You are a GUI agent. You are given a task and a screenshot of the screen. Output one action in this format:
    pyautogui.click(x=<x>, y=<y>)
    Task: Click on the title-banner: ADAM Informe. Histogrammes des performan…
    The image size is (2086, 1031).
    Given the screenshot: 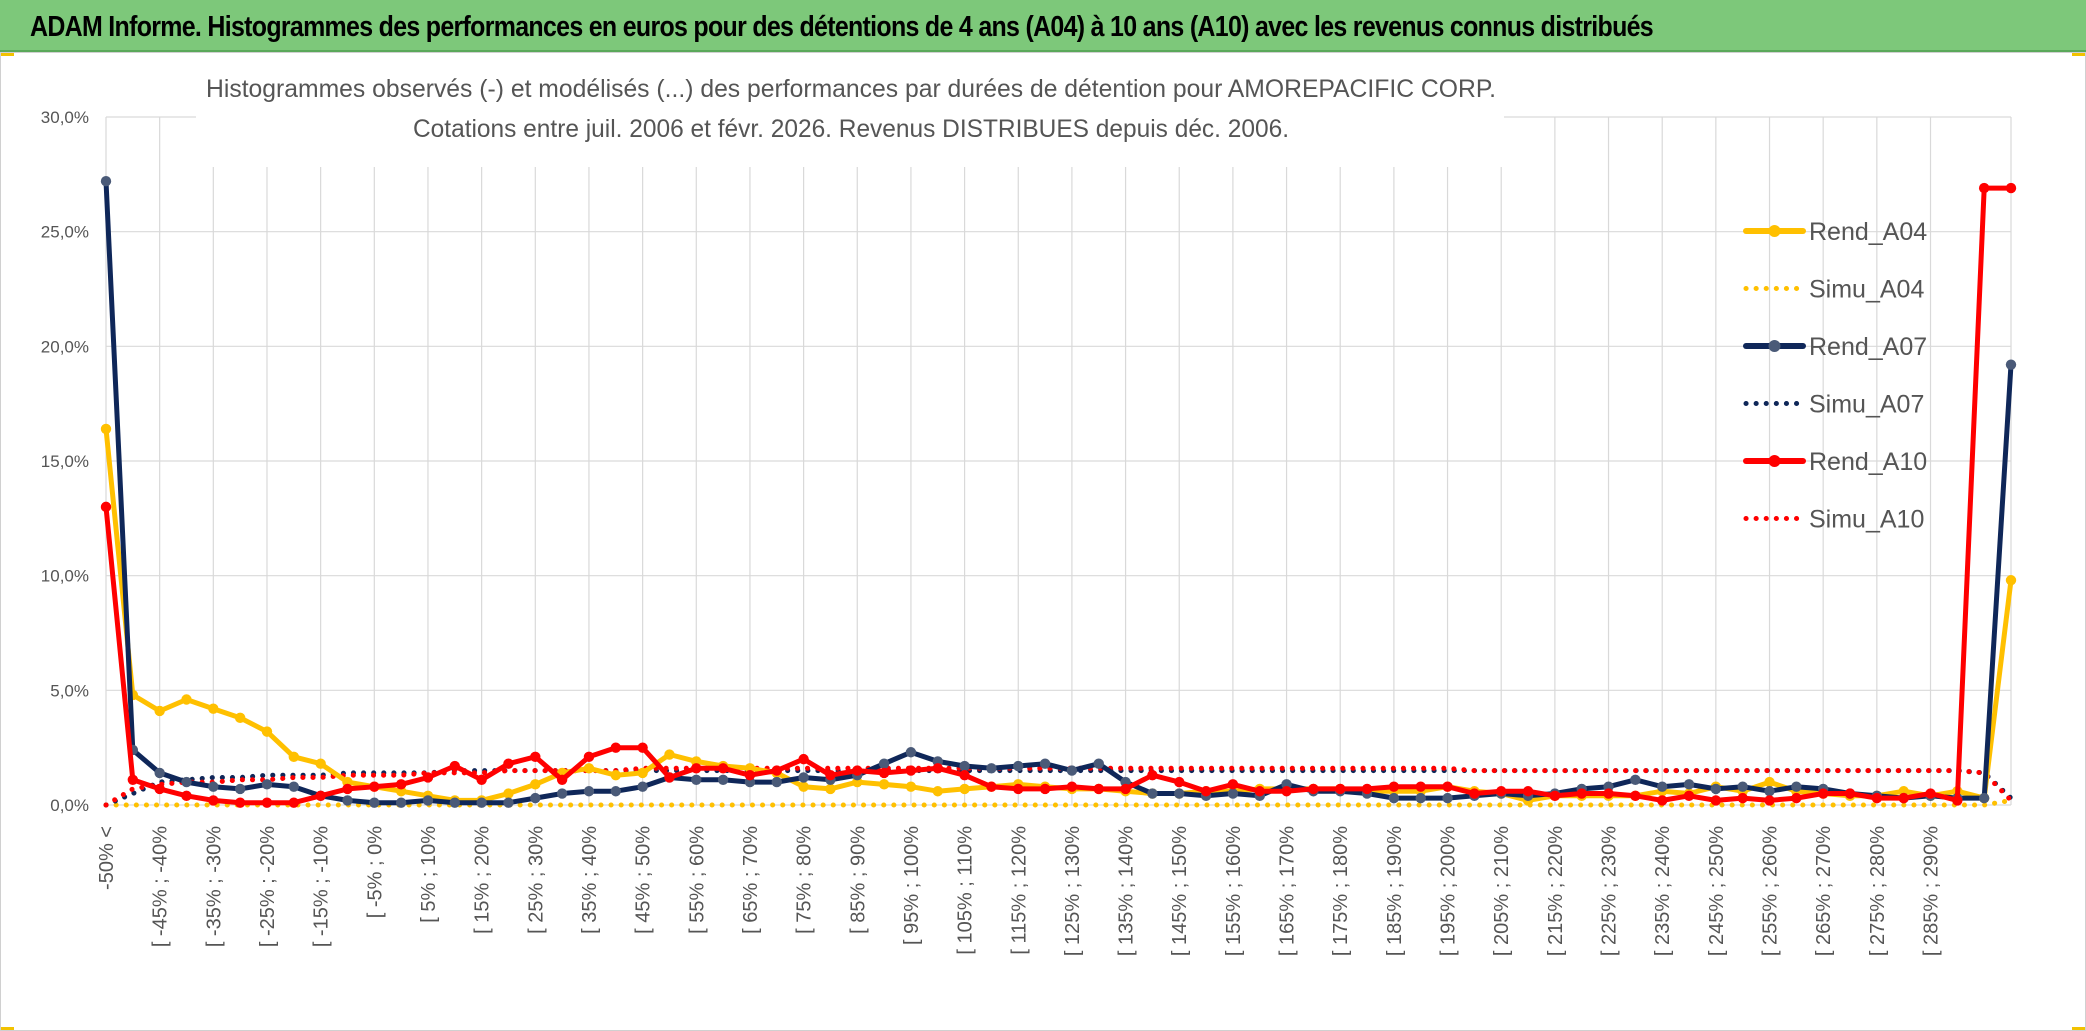 What is the action you would take?
    pyautogui.click(x=1043, y=26)
    